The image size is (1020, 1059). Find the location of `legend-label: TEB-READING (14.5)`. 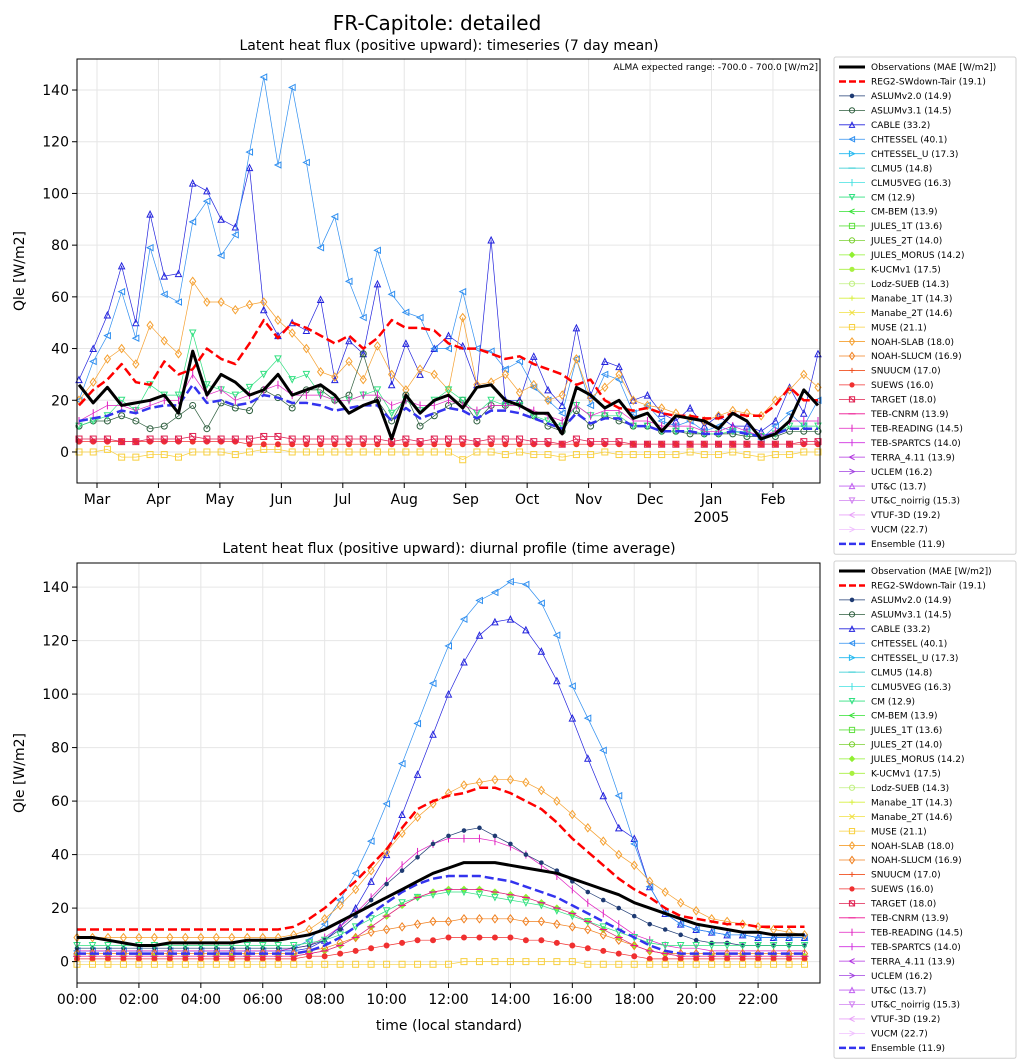

legend-label: TEB-READING (14.5) is located at coordinates (916, 933).